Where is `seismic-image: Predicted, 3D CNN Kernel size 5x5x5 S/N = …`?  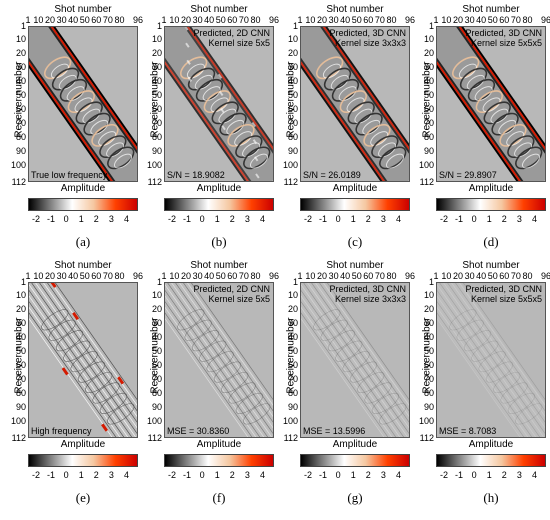 seismic-image: Predicted, 3D CNN Kernel size 5x5x5 S/N = … is located at coordinates (491, 104).